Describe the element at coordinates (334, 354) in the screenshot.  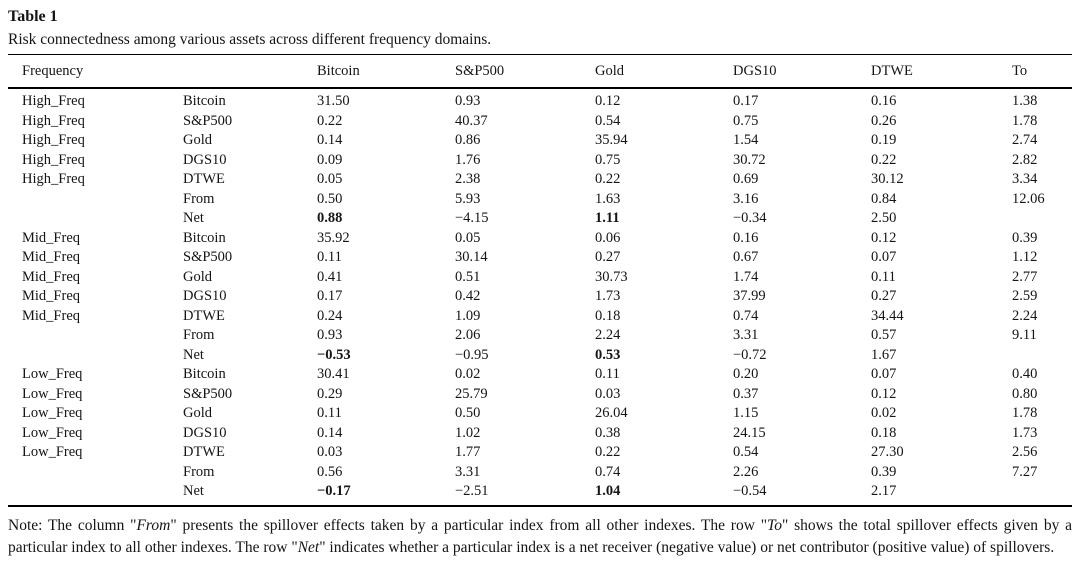
I see `table-cell: −0.53` at that location.